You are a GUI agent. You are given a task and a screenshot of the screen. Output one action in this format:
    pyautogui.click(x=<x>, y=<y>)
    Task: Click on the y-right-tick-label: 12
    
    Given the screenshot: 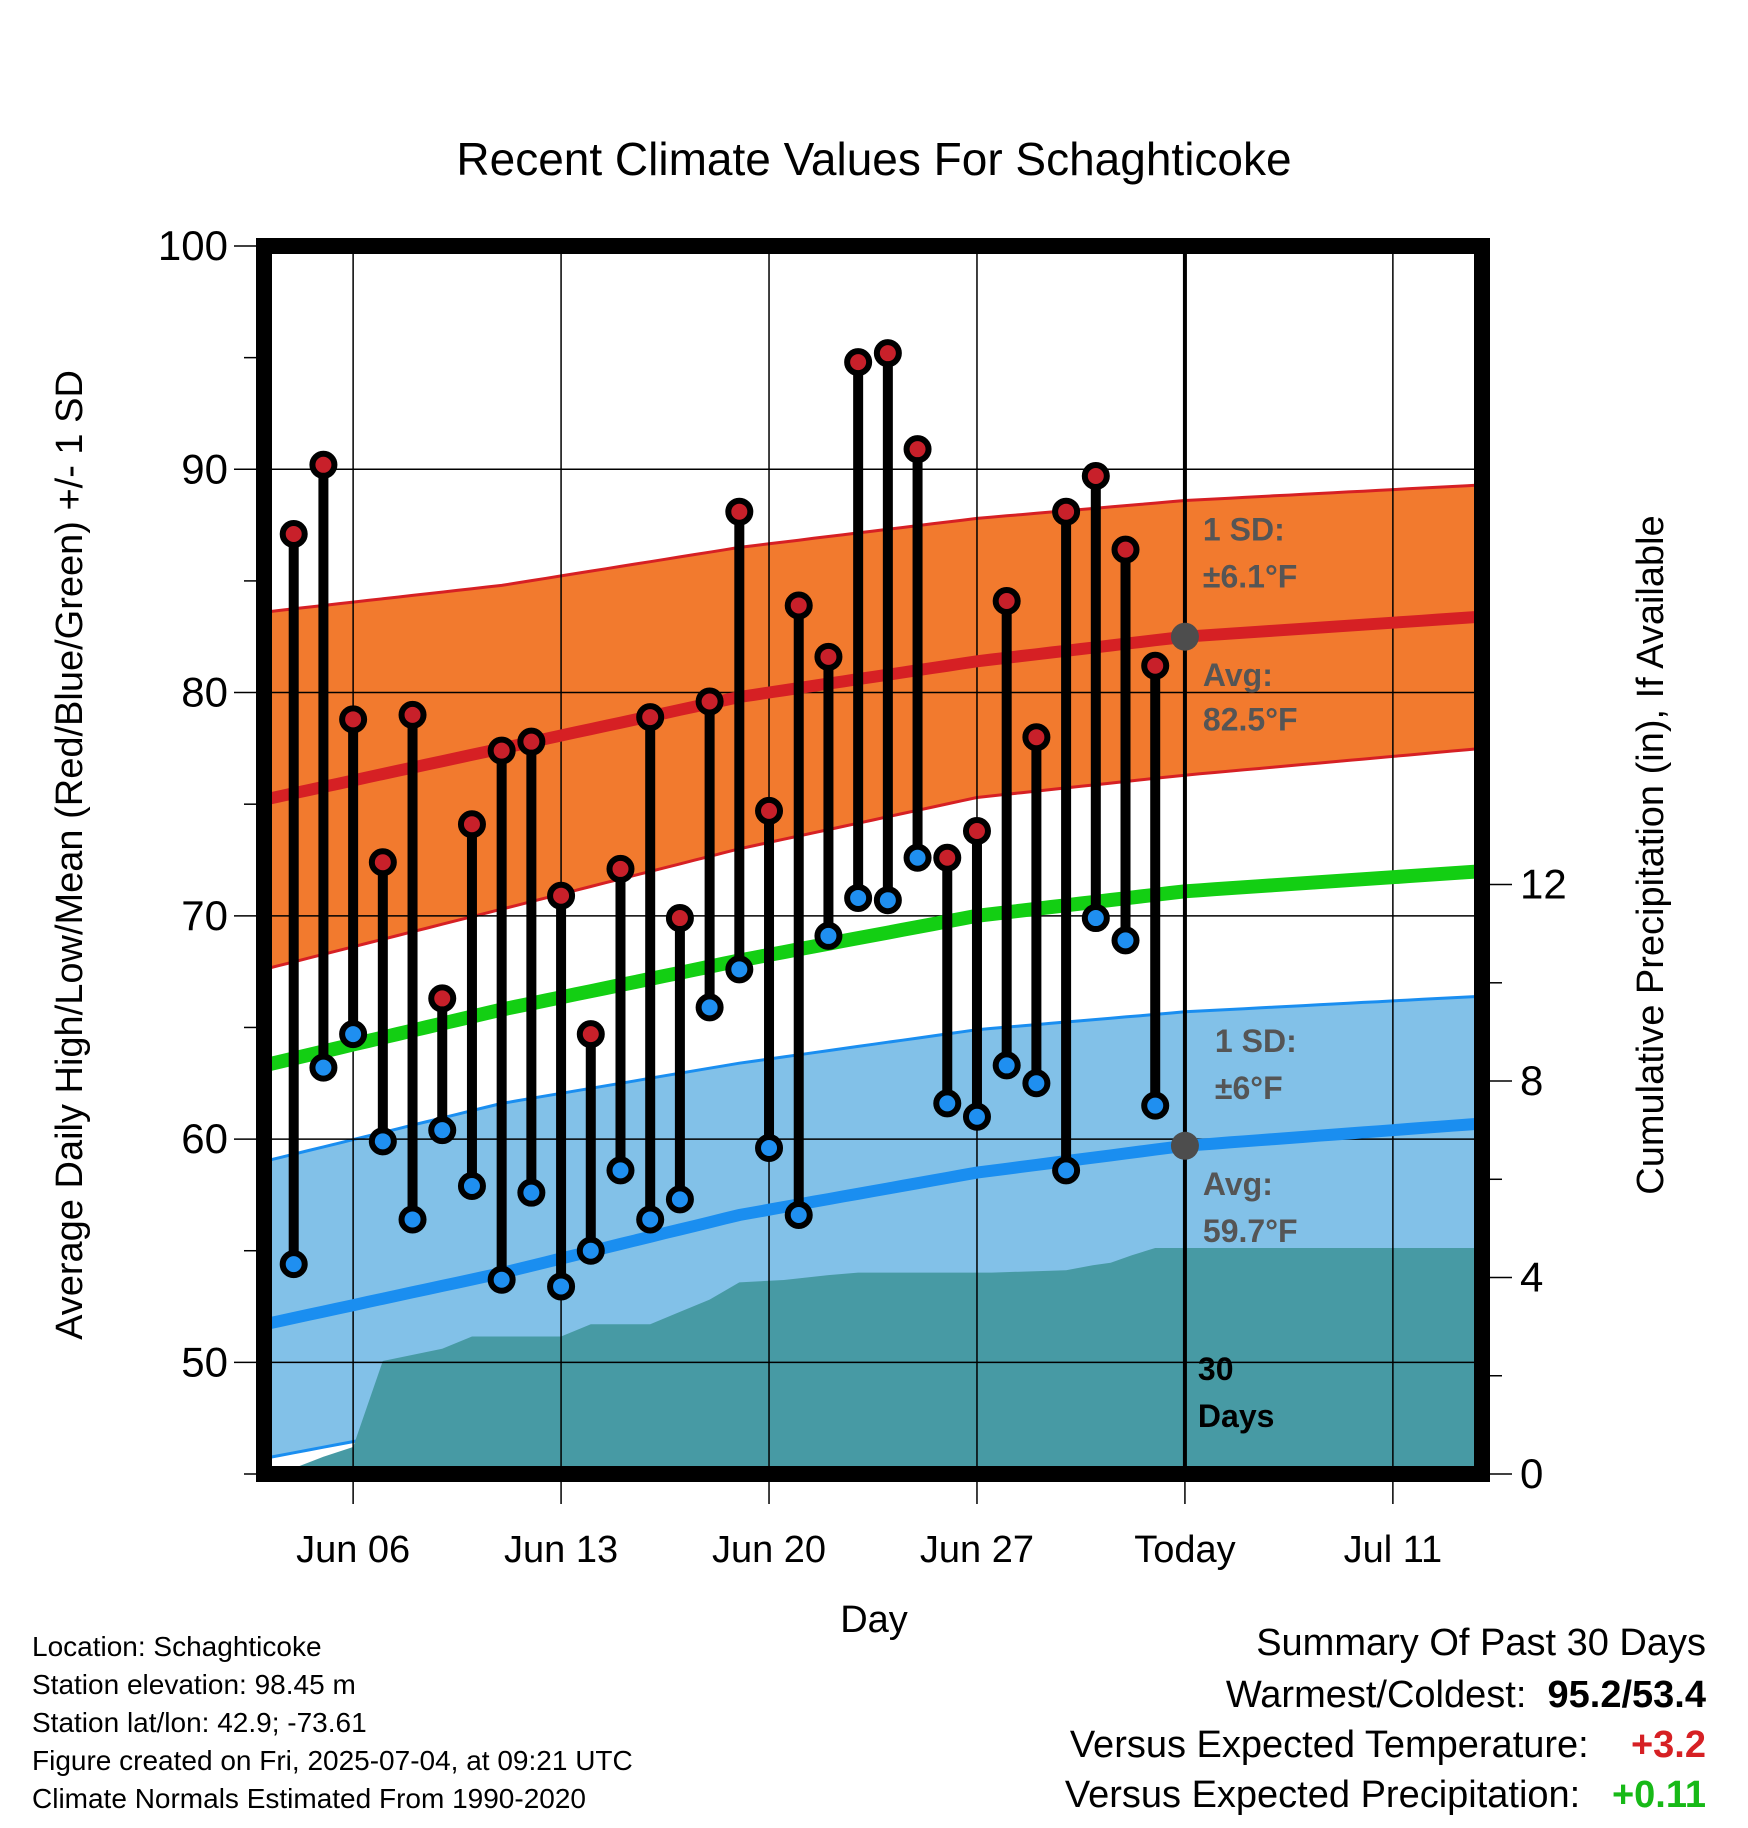 What is the action you would take?
    pyautogui.click(x=1543, y=884)
    